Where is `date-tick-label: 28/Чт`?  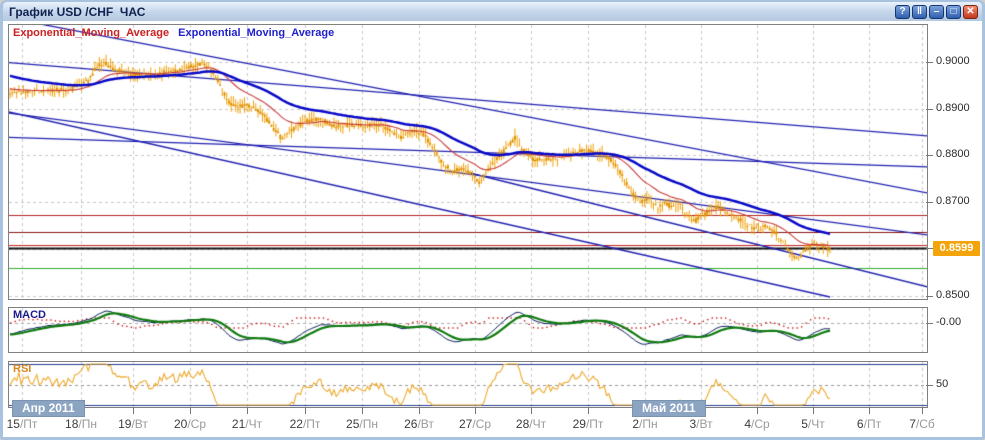
date-tick-label: 28/Чт is located at coordinates (531, 424).